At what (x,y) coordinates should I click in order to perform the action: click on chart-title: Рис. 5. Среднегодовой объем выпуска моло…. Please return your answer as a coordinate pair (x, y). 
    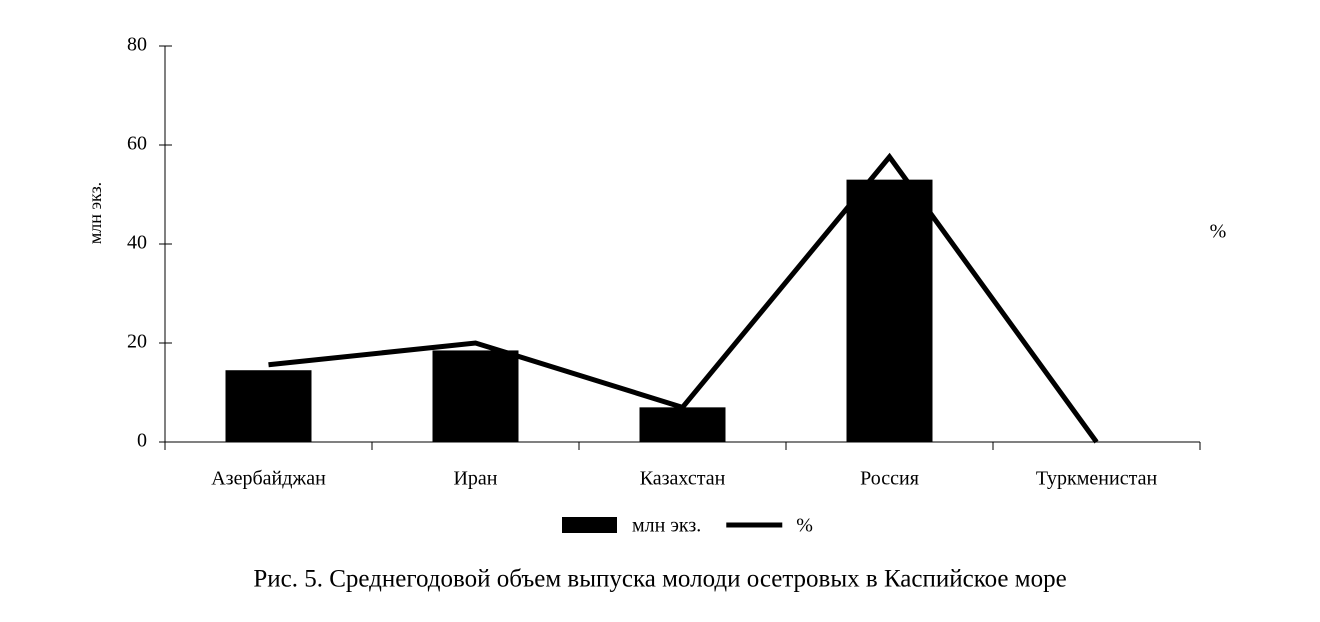
    Looking at the image, I should click on (659, 579).